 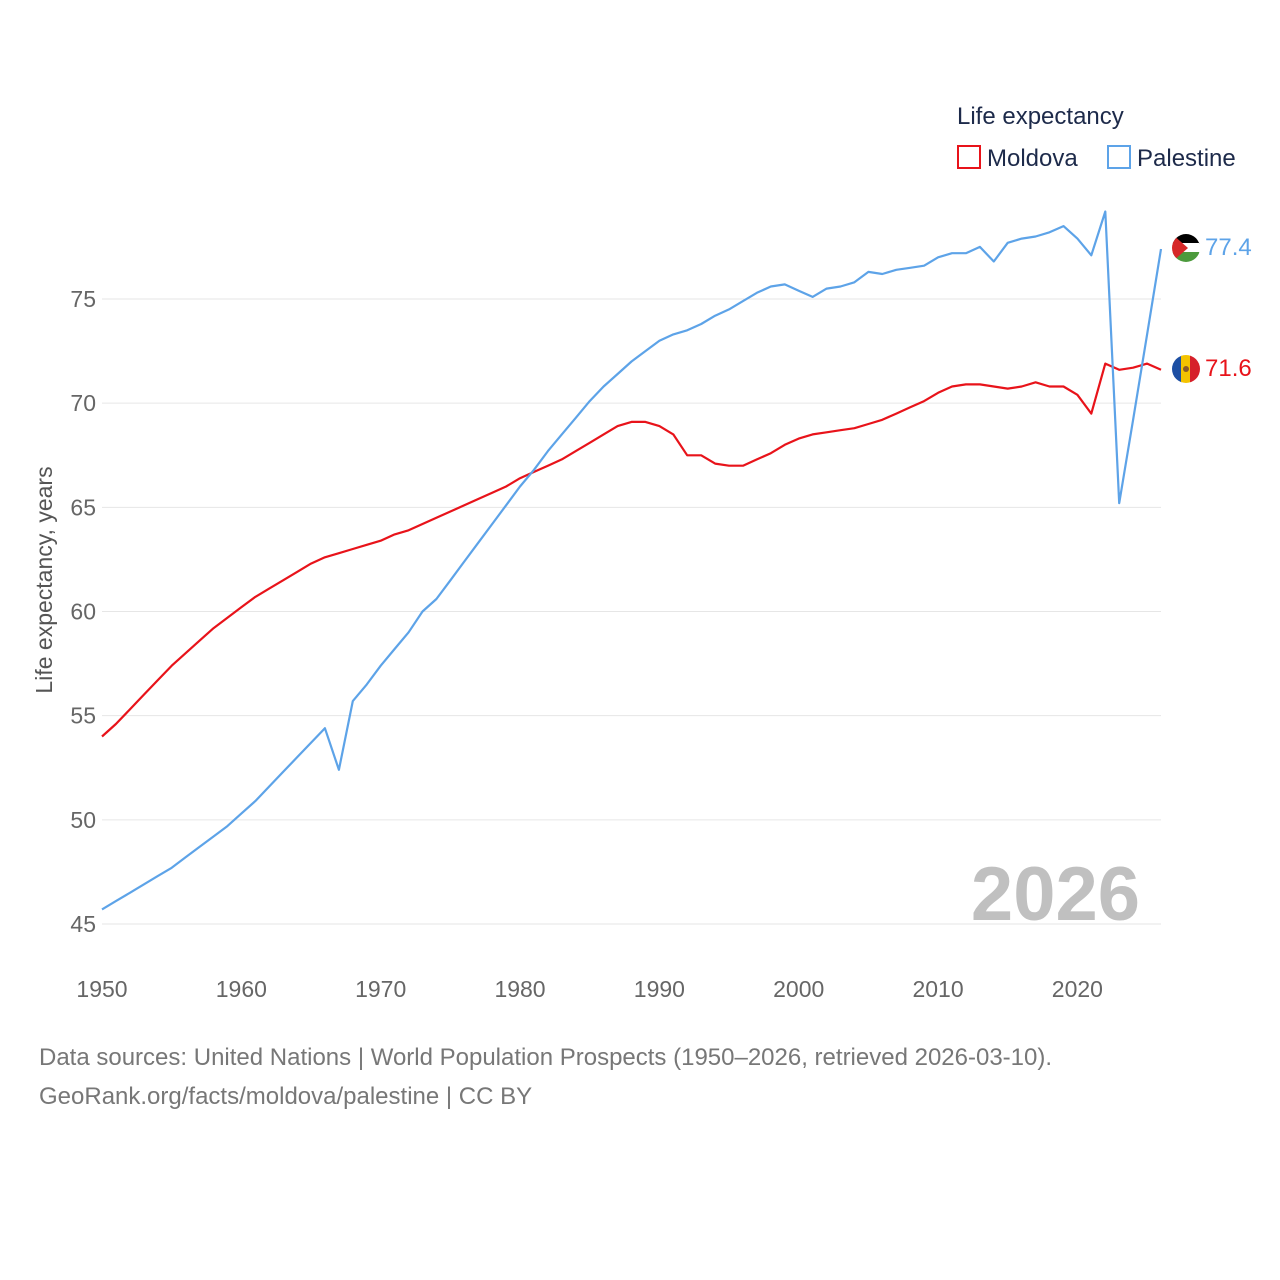 I want to click on x-tick-label: 1980, so click(x=519, y=989).